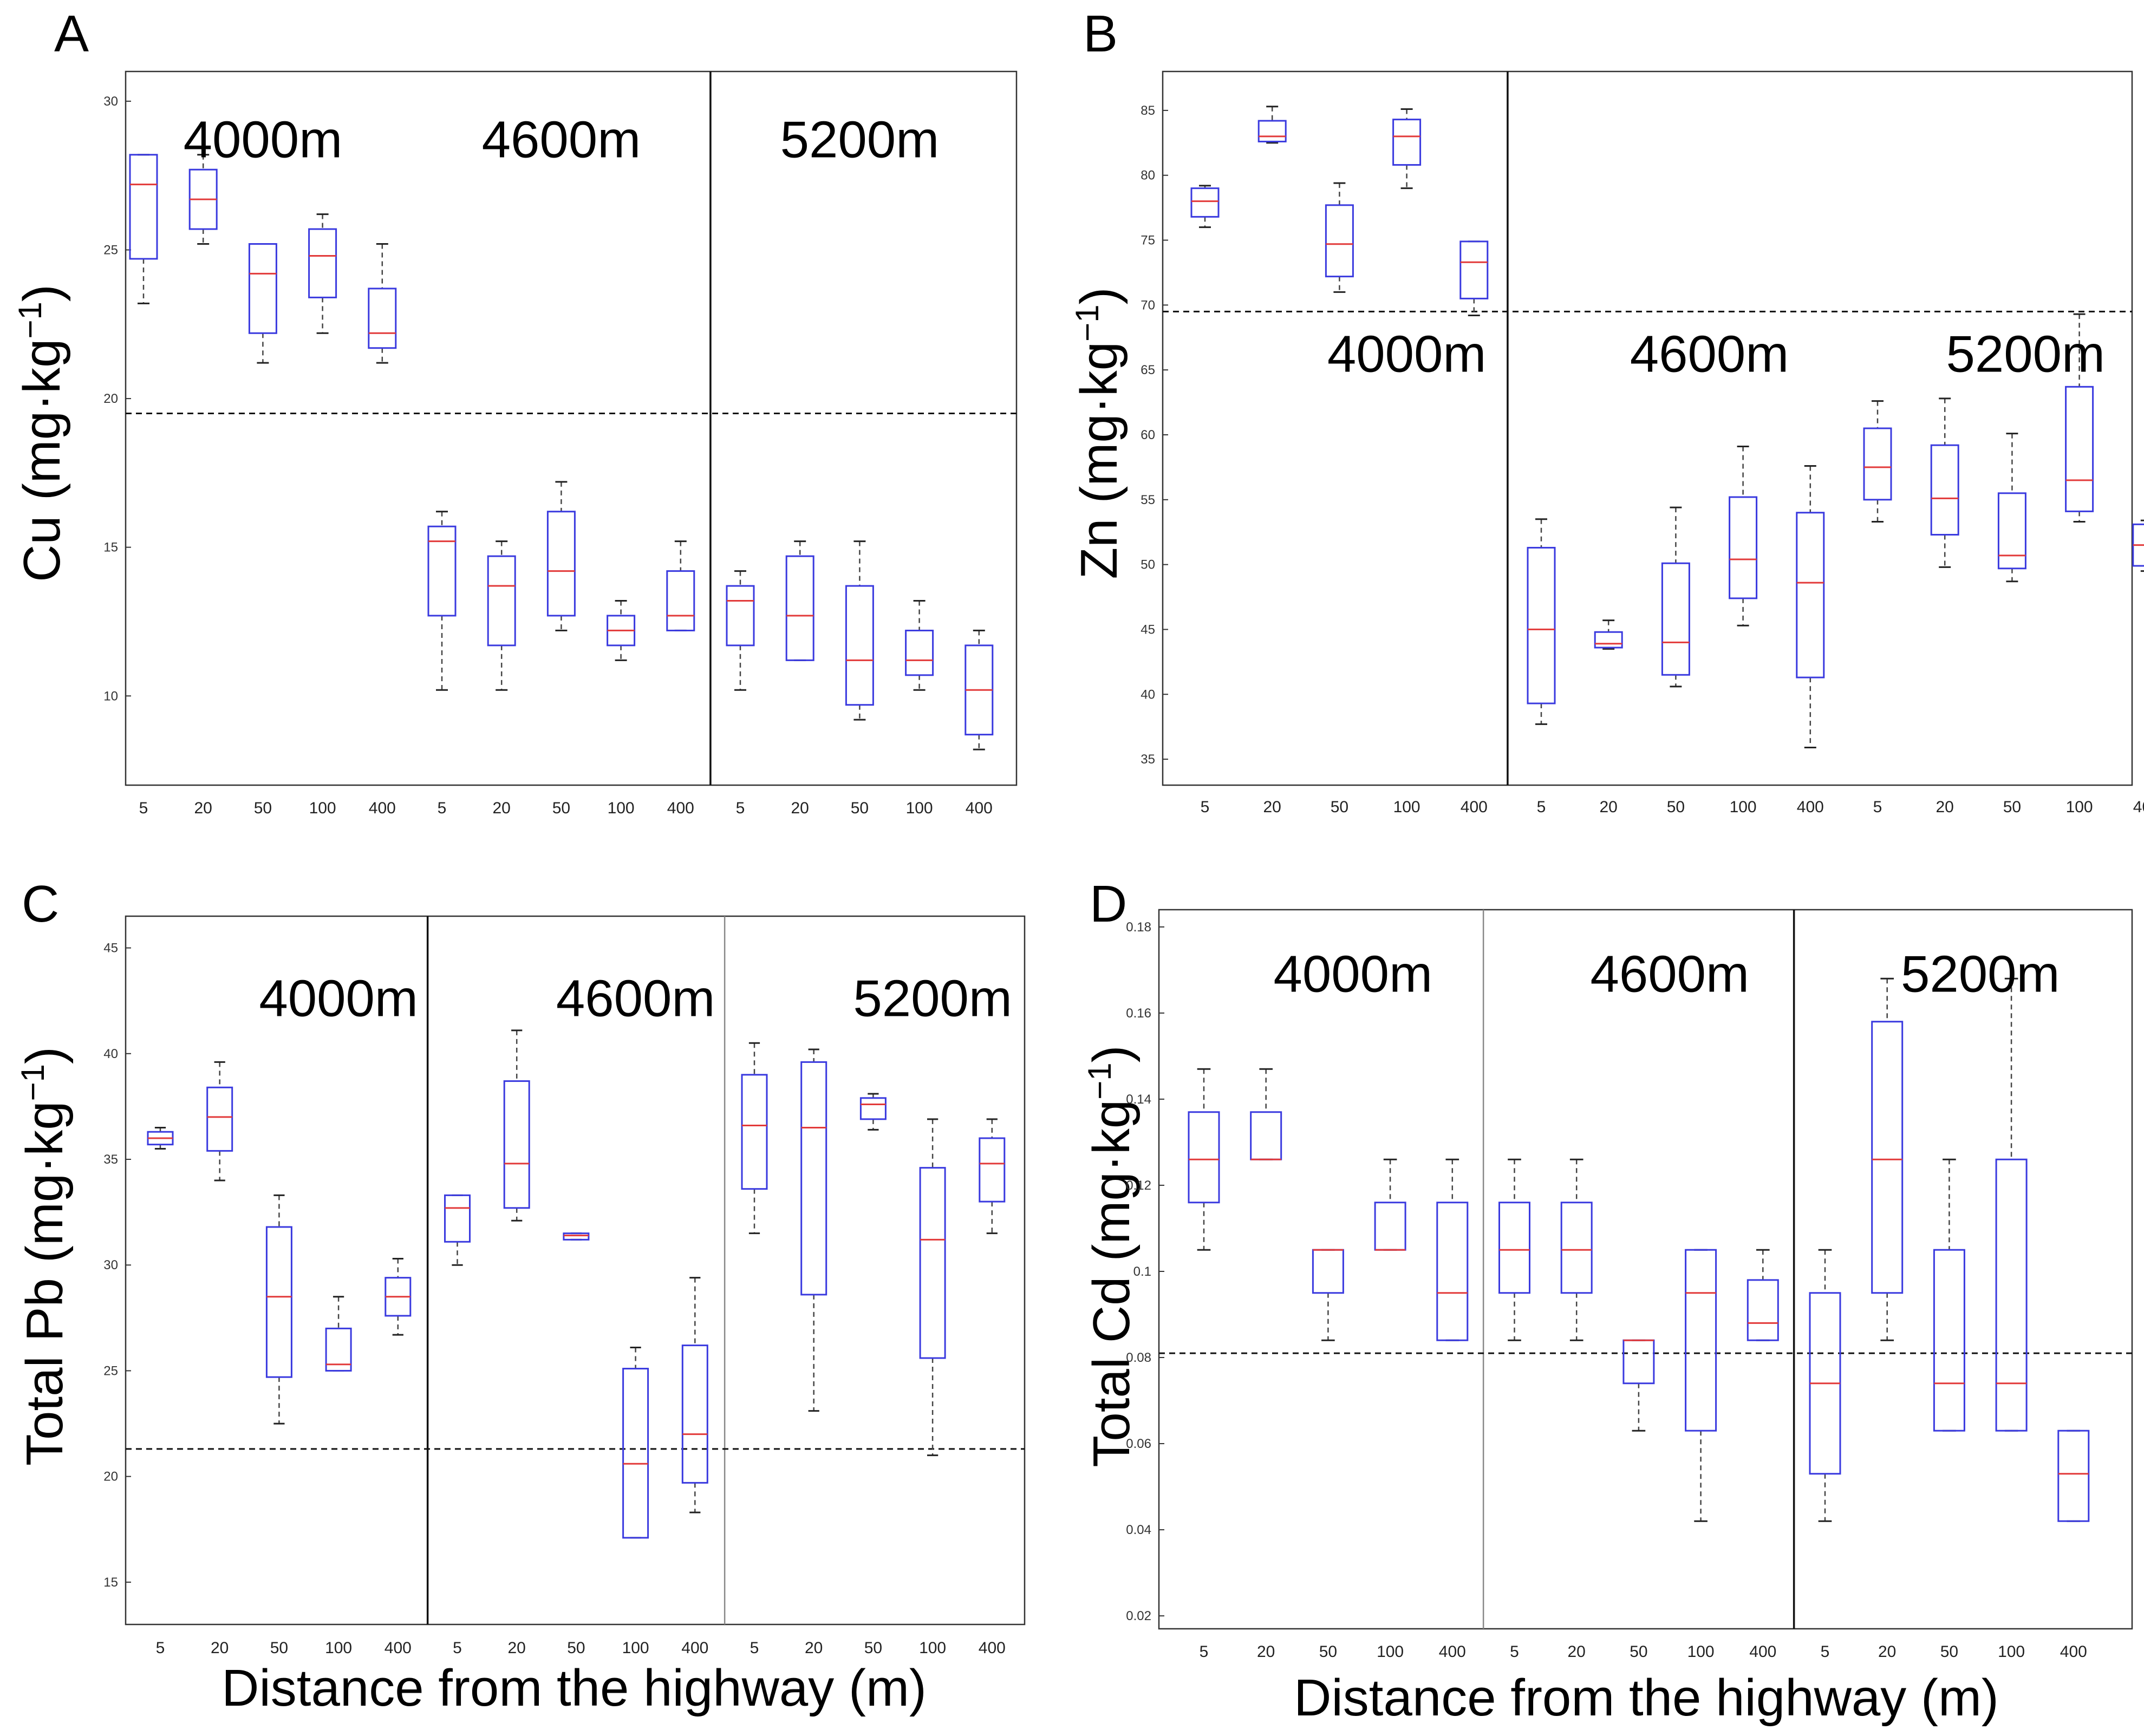 This screenshot has height=1736, width=2144. What do you see at coordinates (1353, 974) in the screenshot?
I see `panel-d-altitude-label: 4000m` at bounding box center [1353, 974].